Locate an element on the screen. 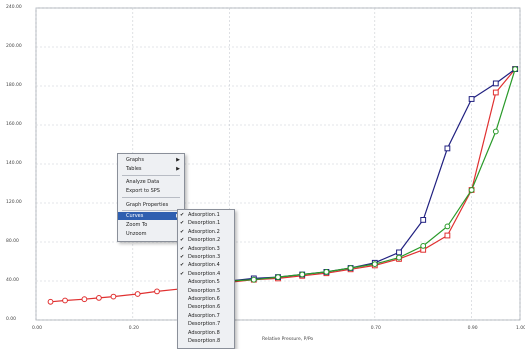 The width and height of the screenshot is (525, 349). curve-menu-item: ✔ Adsorption.3 is located at coordinates (206, 250).